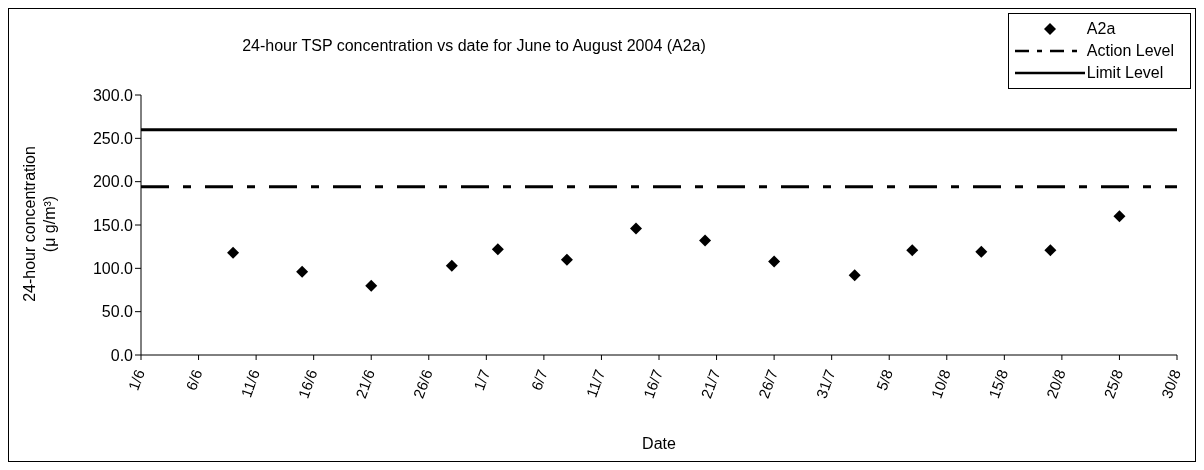  Describe the element at coordinates (39, 224) in the screenshot. I see `y-axis-title: 24-hour concentration (μ g/m³)` at that location.